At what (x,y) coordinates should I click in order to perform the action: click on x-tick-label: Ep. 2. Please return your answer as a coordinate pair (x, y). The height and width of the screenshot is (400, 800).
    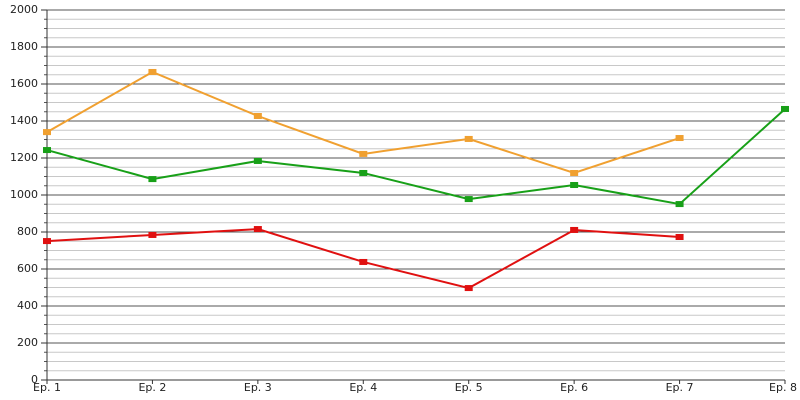
    Looking at the image, I should click on (152, 387).